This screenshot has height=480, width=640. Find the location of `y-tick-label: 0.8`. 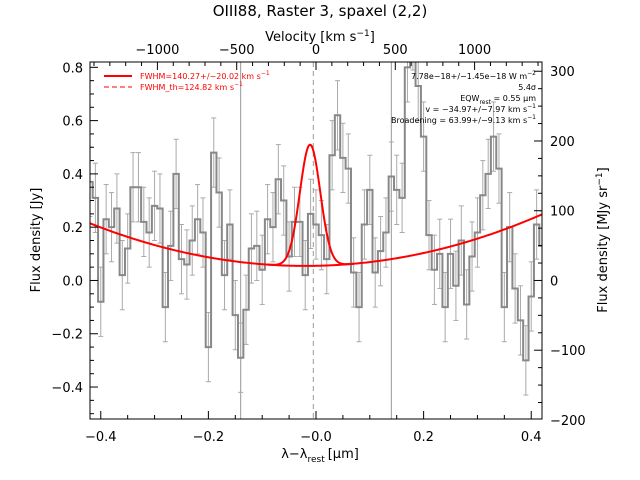

y-tick-label: 0.8 is located at coordinates (72, 68).